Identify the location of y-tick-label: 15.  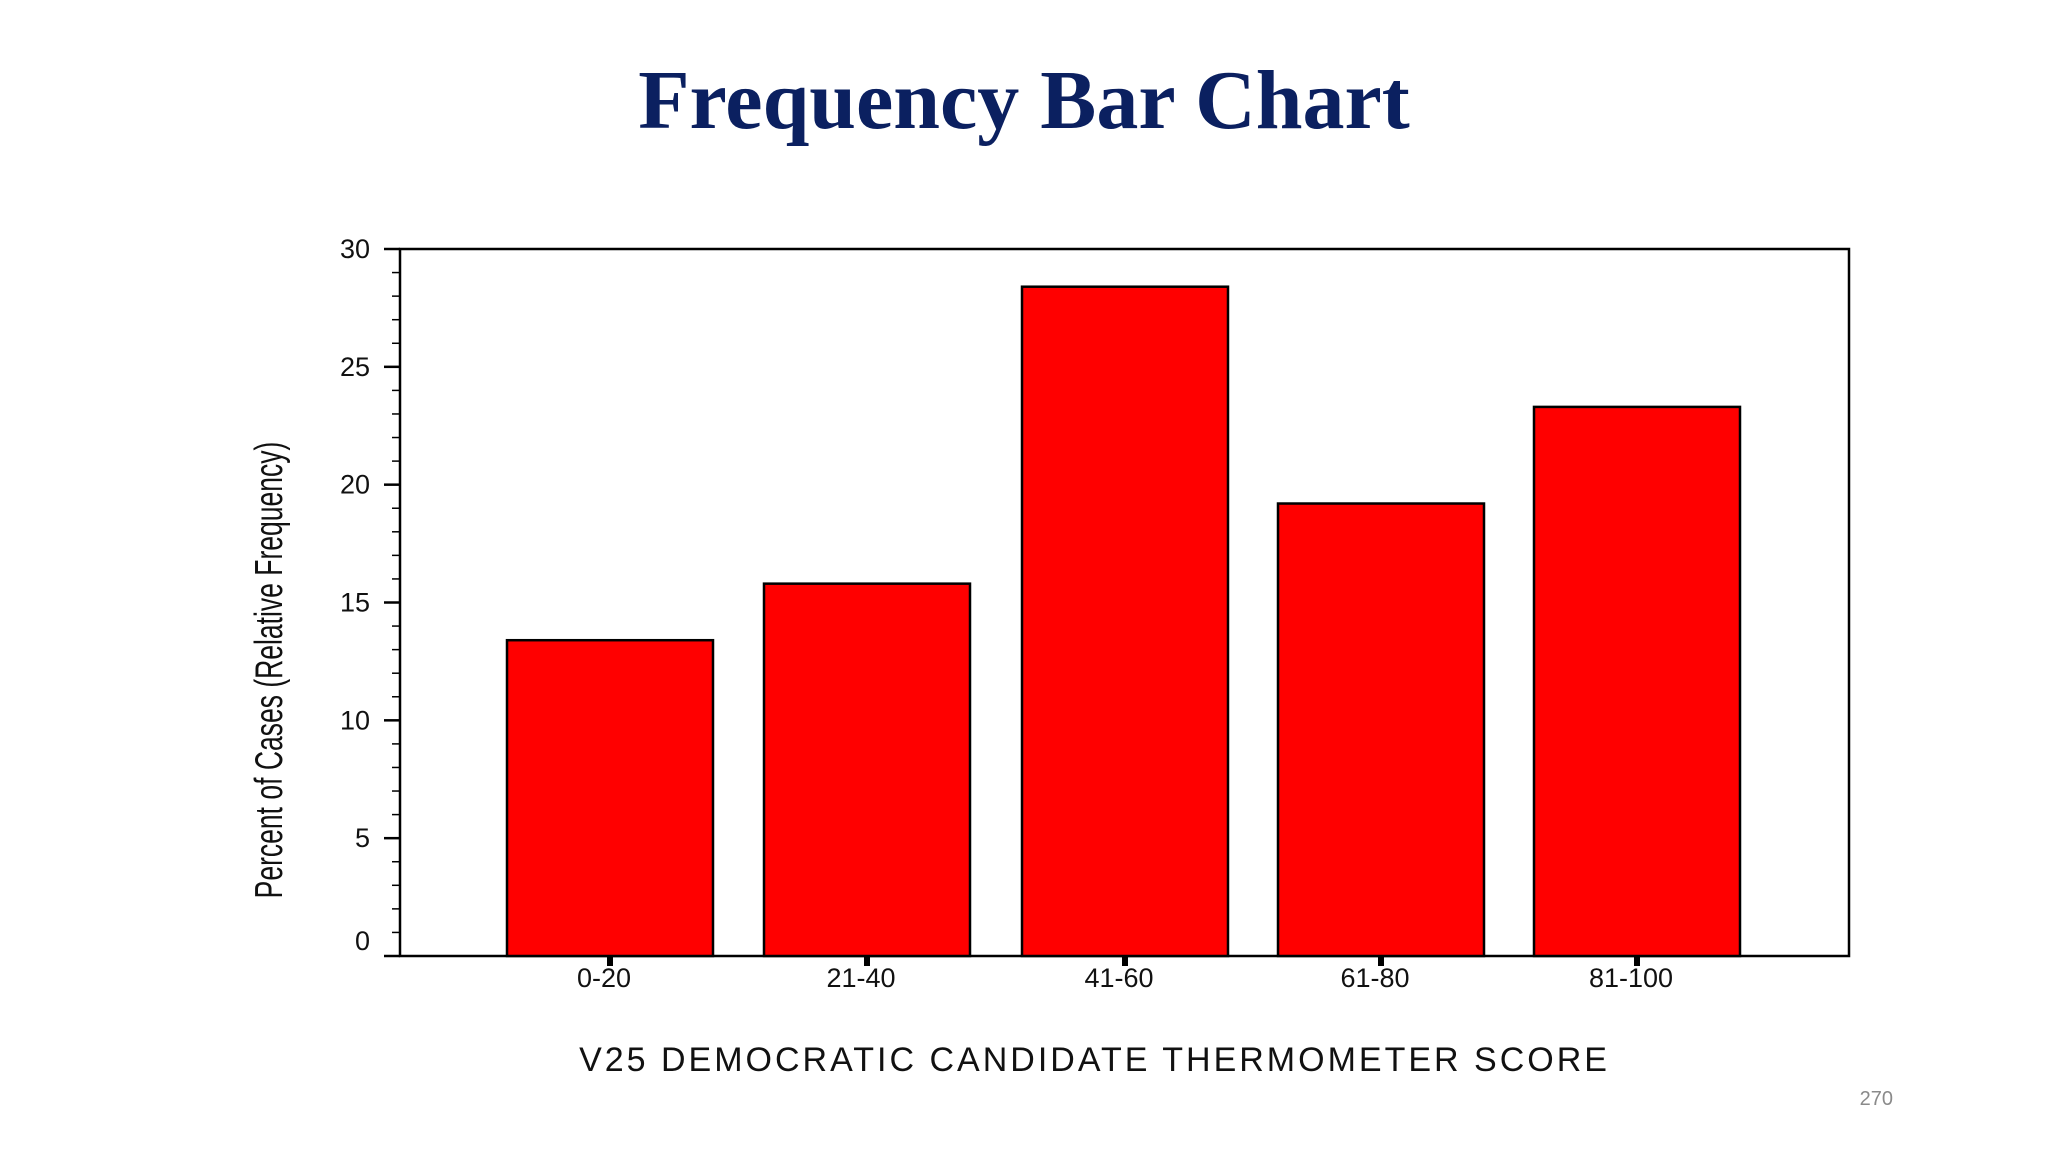
(355, 603).